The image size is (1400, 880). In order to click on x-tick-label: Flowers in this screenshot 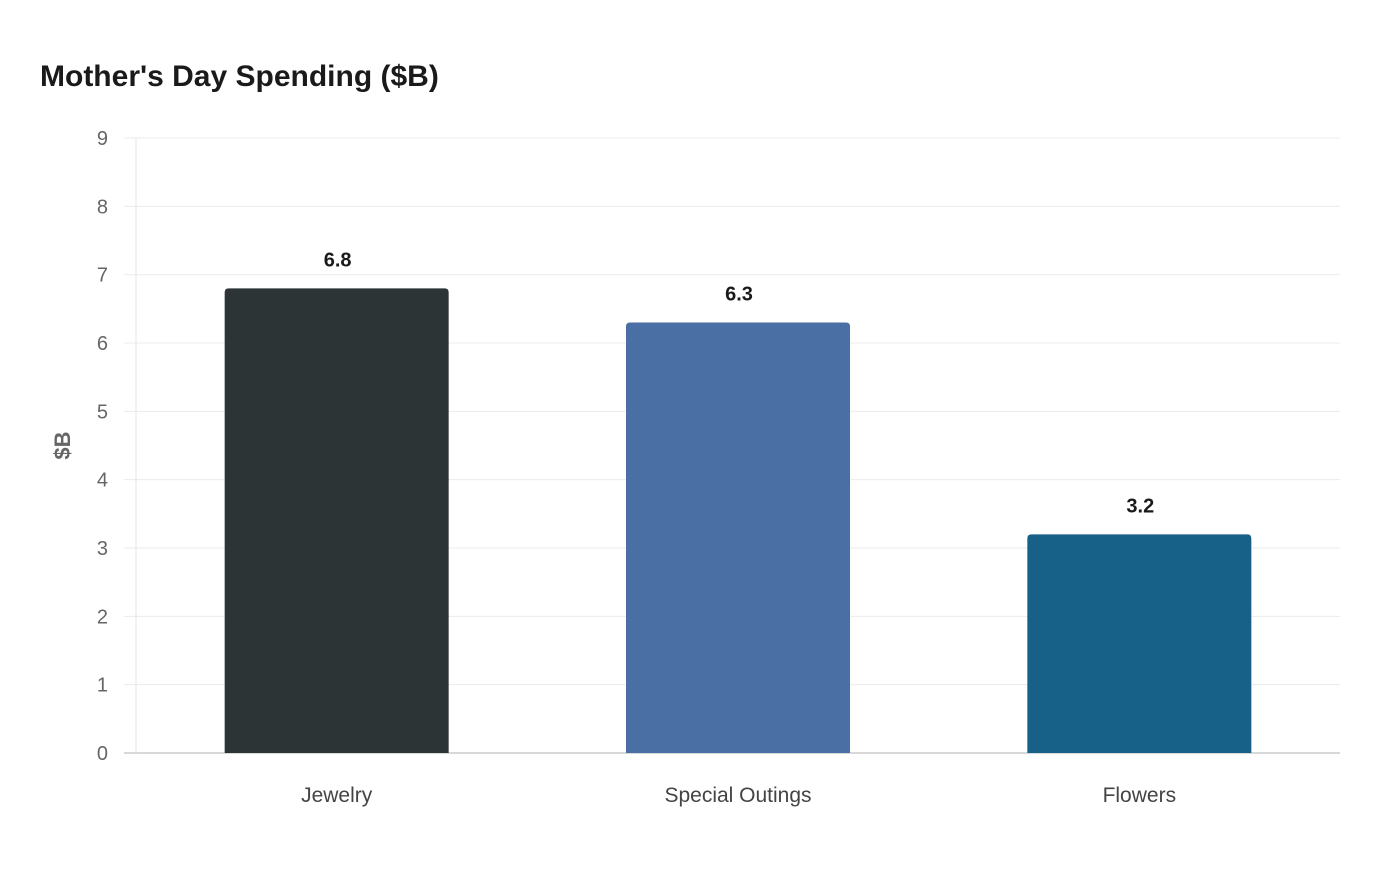, I will do `click(1140, 795)`.